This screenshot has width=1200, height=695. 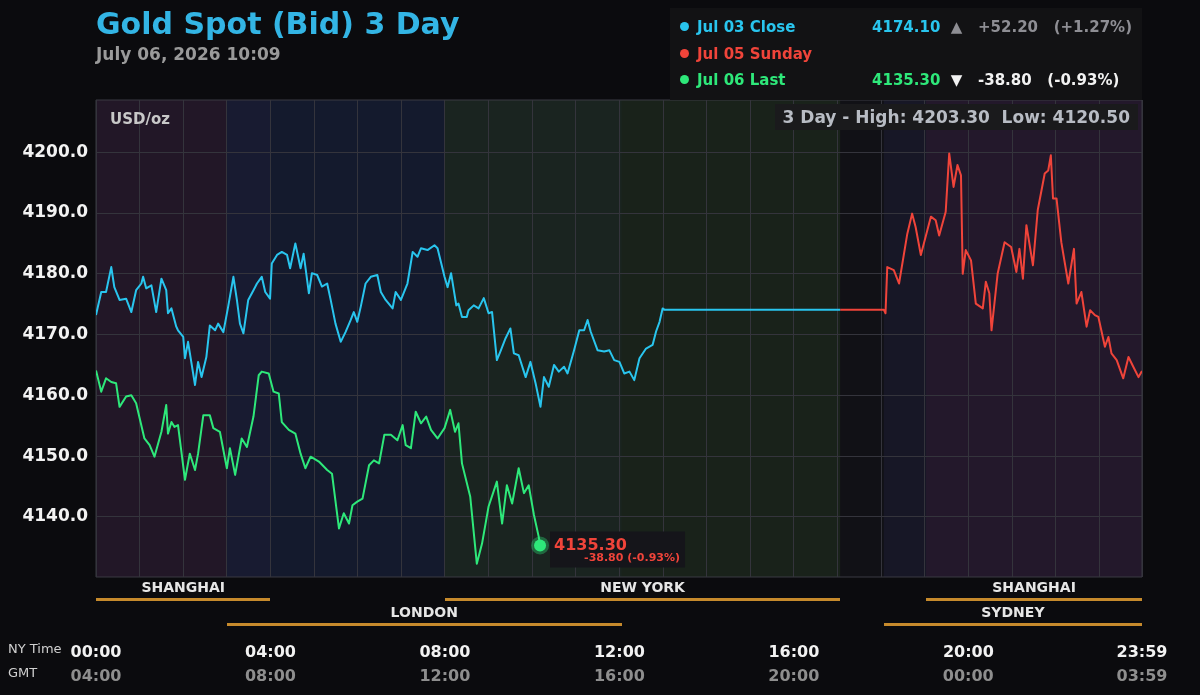 What do you see at coordinates (996, 80) in the screenshot?
I see `text: 4135.30 ▼ -38.80 (-0.93%)` at bounding box center [996, 80].